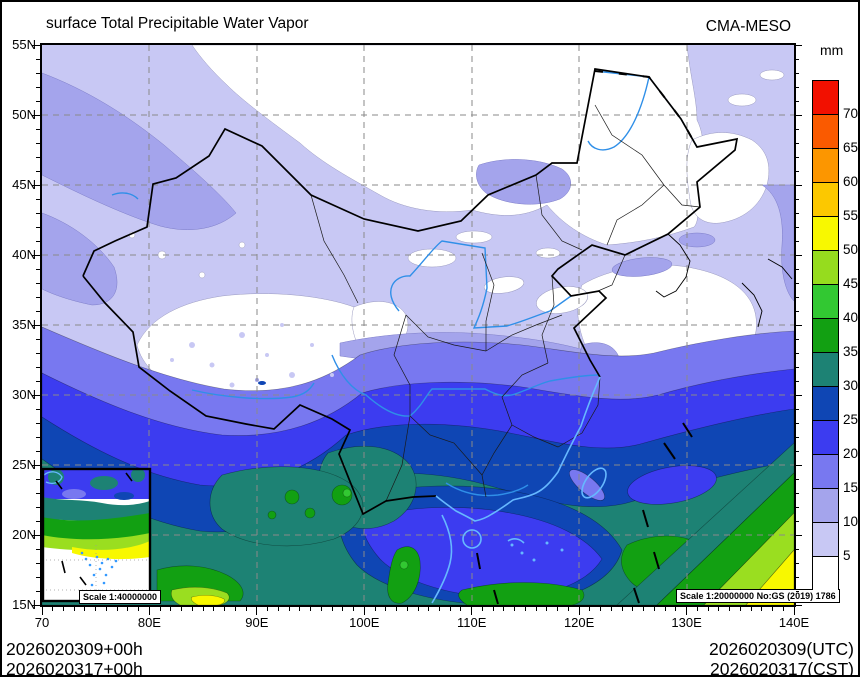 The width and height of the screenshot is (860, 677). Describe the element at coordinates (24, 254) in the screenshot. I see `lat-axis-label: 40N` at that location.